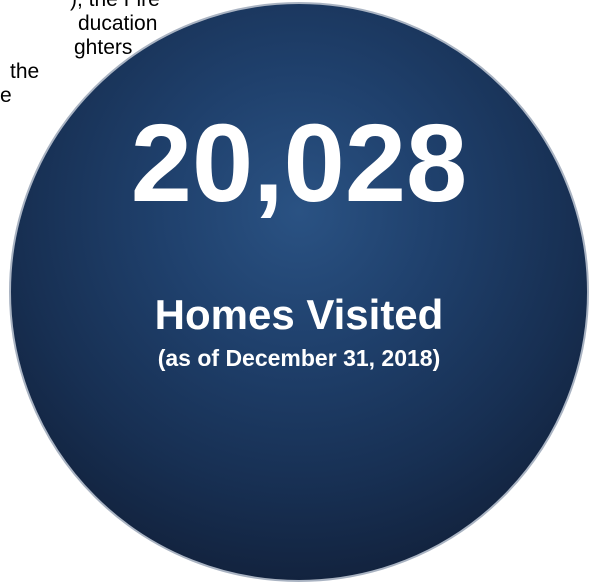 The width and height of the screenshot is (591, 586). I want to click on background-text-line: ), the Fire, so click(115, 6).